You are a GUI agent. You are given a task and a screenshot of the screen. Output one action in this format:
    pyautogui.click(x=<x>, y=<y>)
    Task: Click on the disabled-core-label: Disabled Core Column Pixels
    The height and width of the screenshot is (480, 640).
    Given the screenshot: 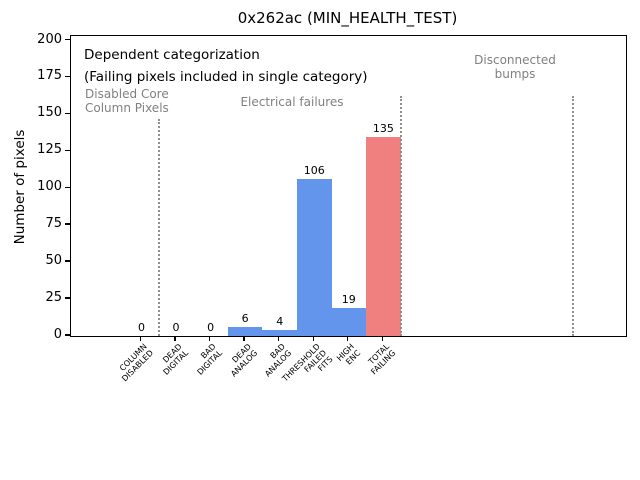 What is the action you would take?
    pyautogui.click(x=127, y=101)
    